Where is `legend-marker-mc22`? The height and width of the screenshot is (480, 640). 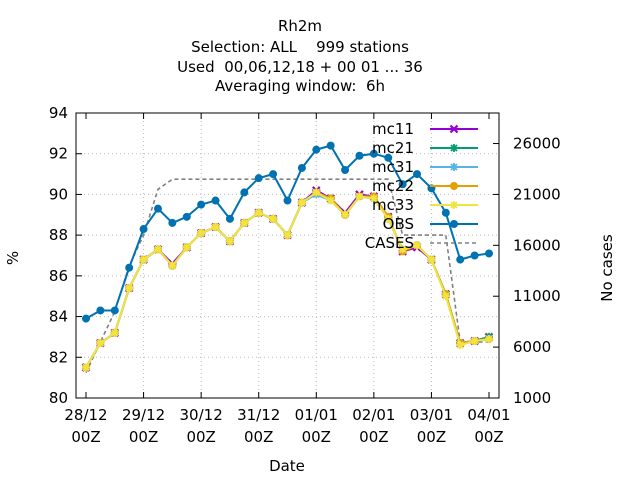
legend-marker-mc22 is located at coordinates (454, 186).